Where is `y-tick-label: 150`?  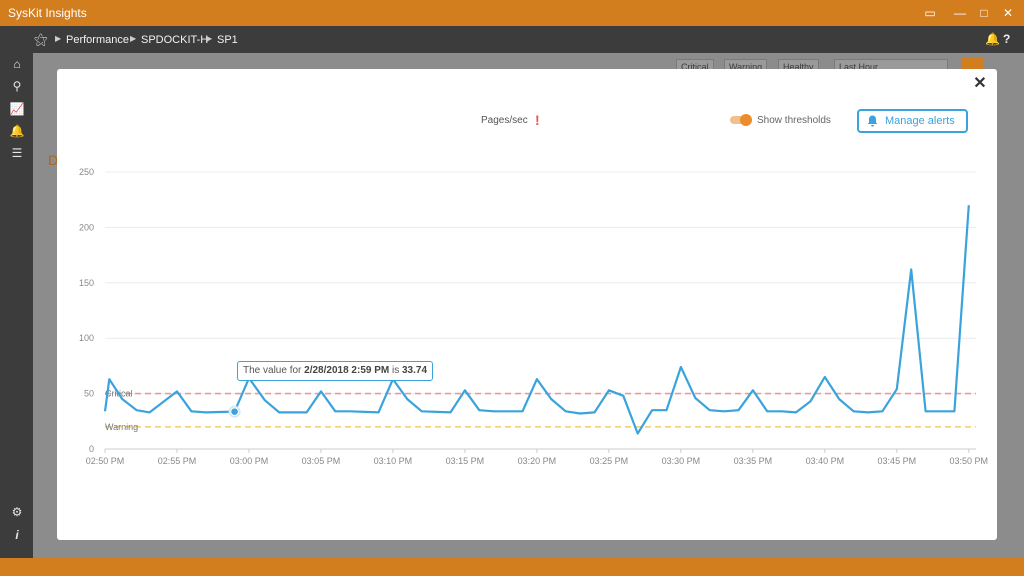 y-tick-label: 150 is located at coordinates (86, 283).